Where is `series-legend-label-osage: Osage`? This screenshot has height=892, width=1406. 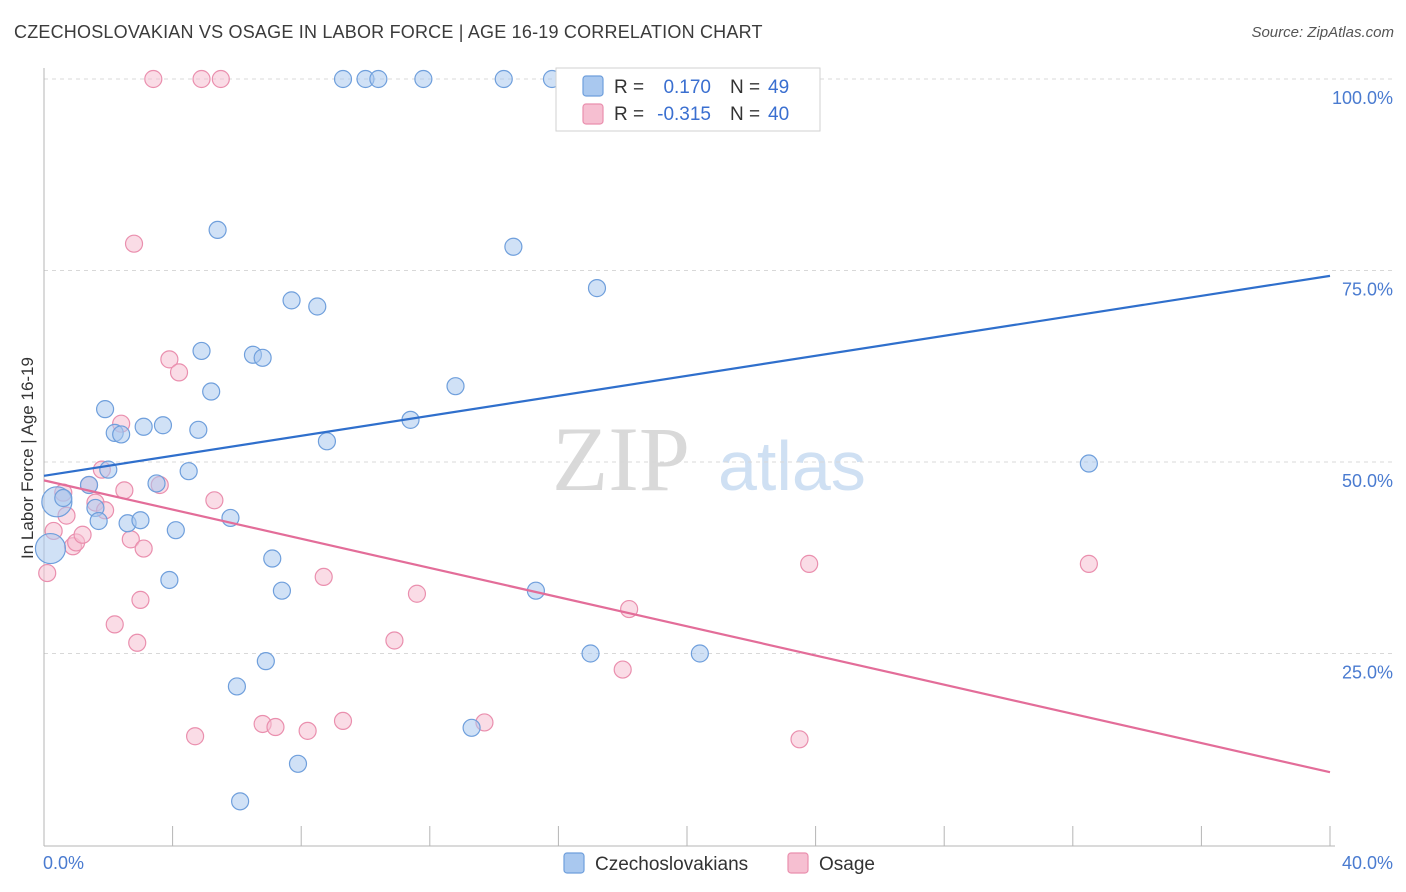 series-legend-label-osage: Osage is located at coordinates (847, 864).